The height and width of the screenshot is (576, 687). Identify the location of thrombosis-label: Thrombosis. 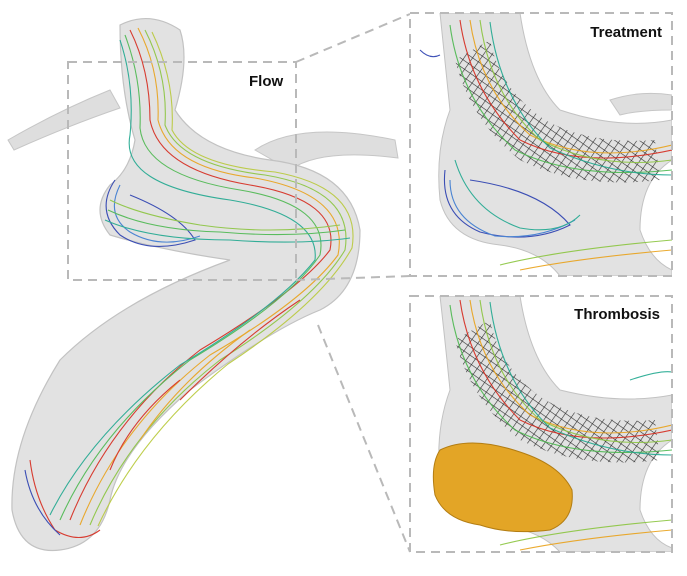
(617, 314).